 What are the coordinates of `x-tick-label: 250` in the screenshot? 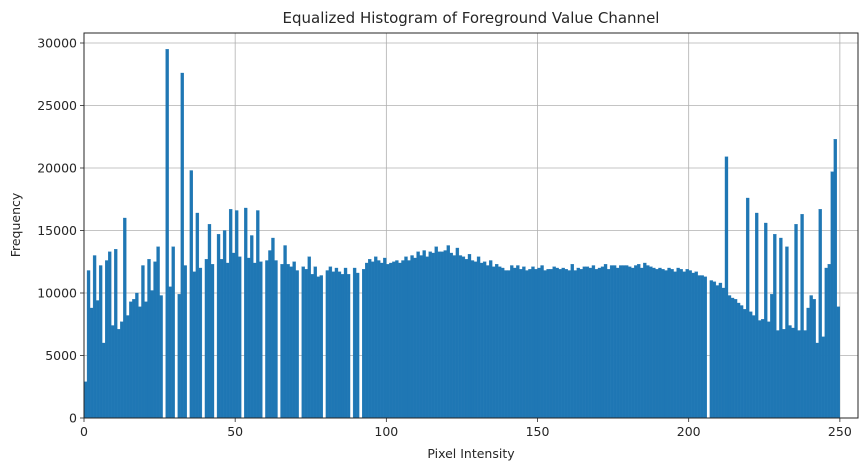 It's located at (840, 431).